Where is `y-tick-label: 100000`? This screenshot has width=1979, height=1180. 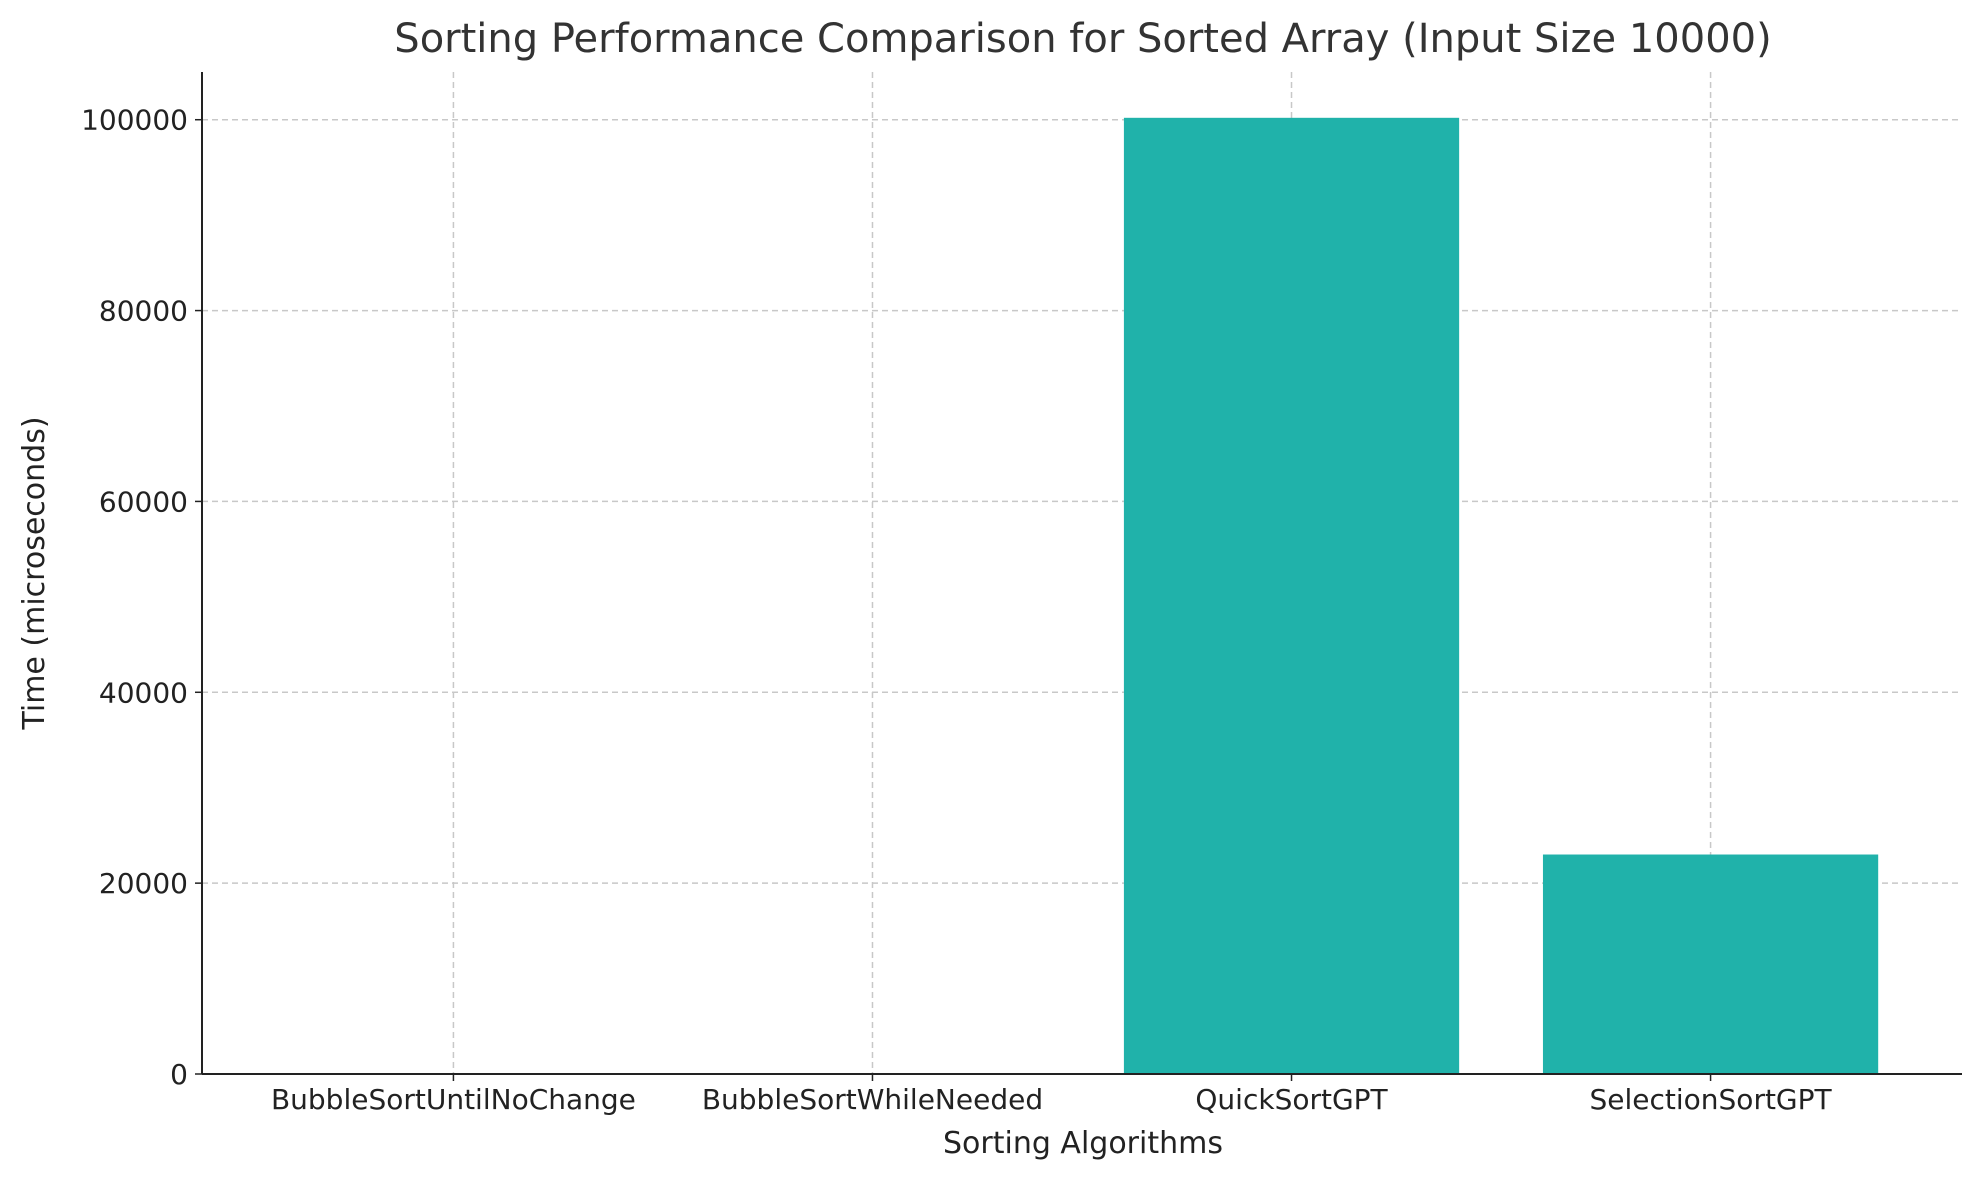 y-tick-label: 100000 is located at coordinates (134, 120).